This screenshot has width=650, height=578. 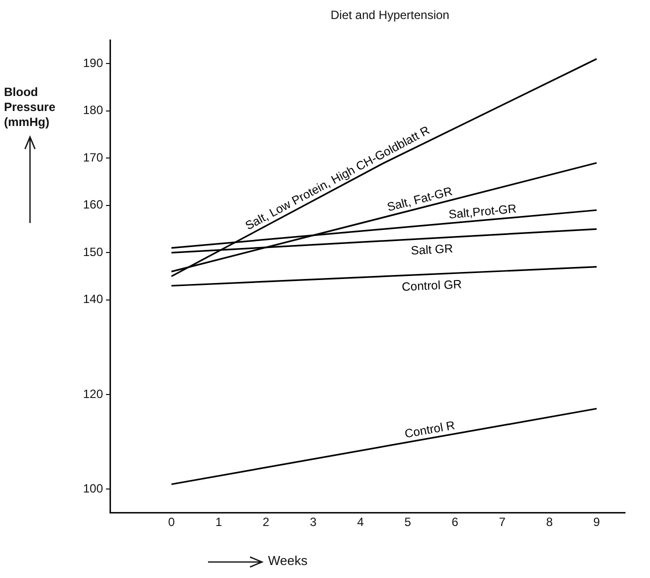 I want to click on x-axis-title: Weeks, so click(x=288, y=560).